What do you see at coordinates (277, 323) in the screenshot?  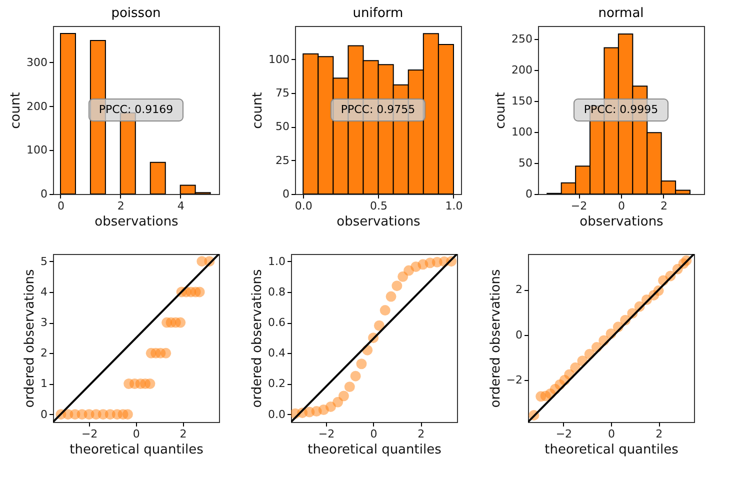 I see `y-tick-label: 0.6` at bounding box center [277, 323].